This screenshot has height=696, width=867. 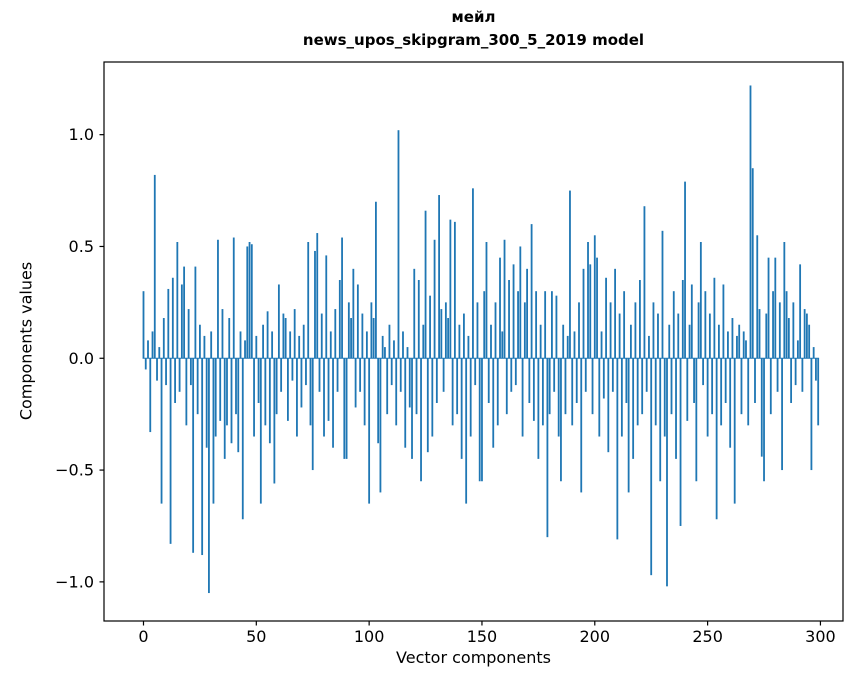 I want to click on y-tick-label: 0.0, so click(x=81, y=358).